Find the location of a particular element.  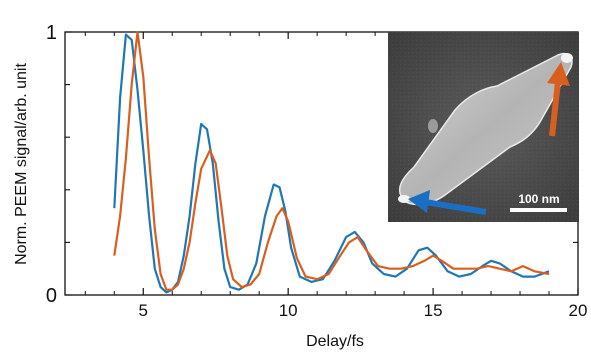

rod-tip-left is located at coordinates (404, 199).